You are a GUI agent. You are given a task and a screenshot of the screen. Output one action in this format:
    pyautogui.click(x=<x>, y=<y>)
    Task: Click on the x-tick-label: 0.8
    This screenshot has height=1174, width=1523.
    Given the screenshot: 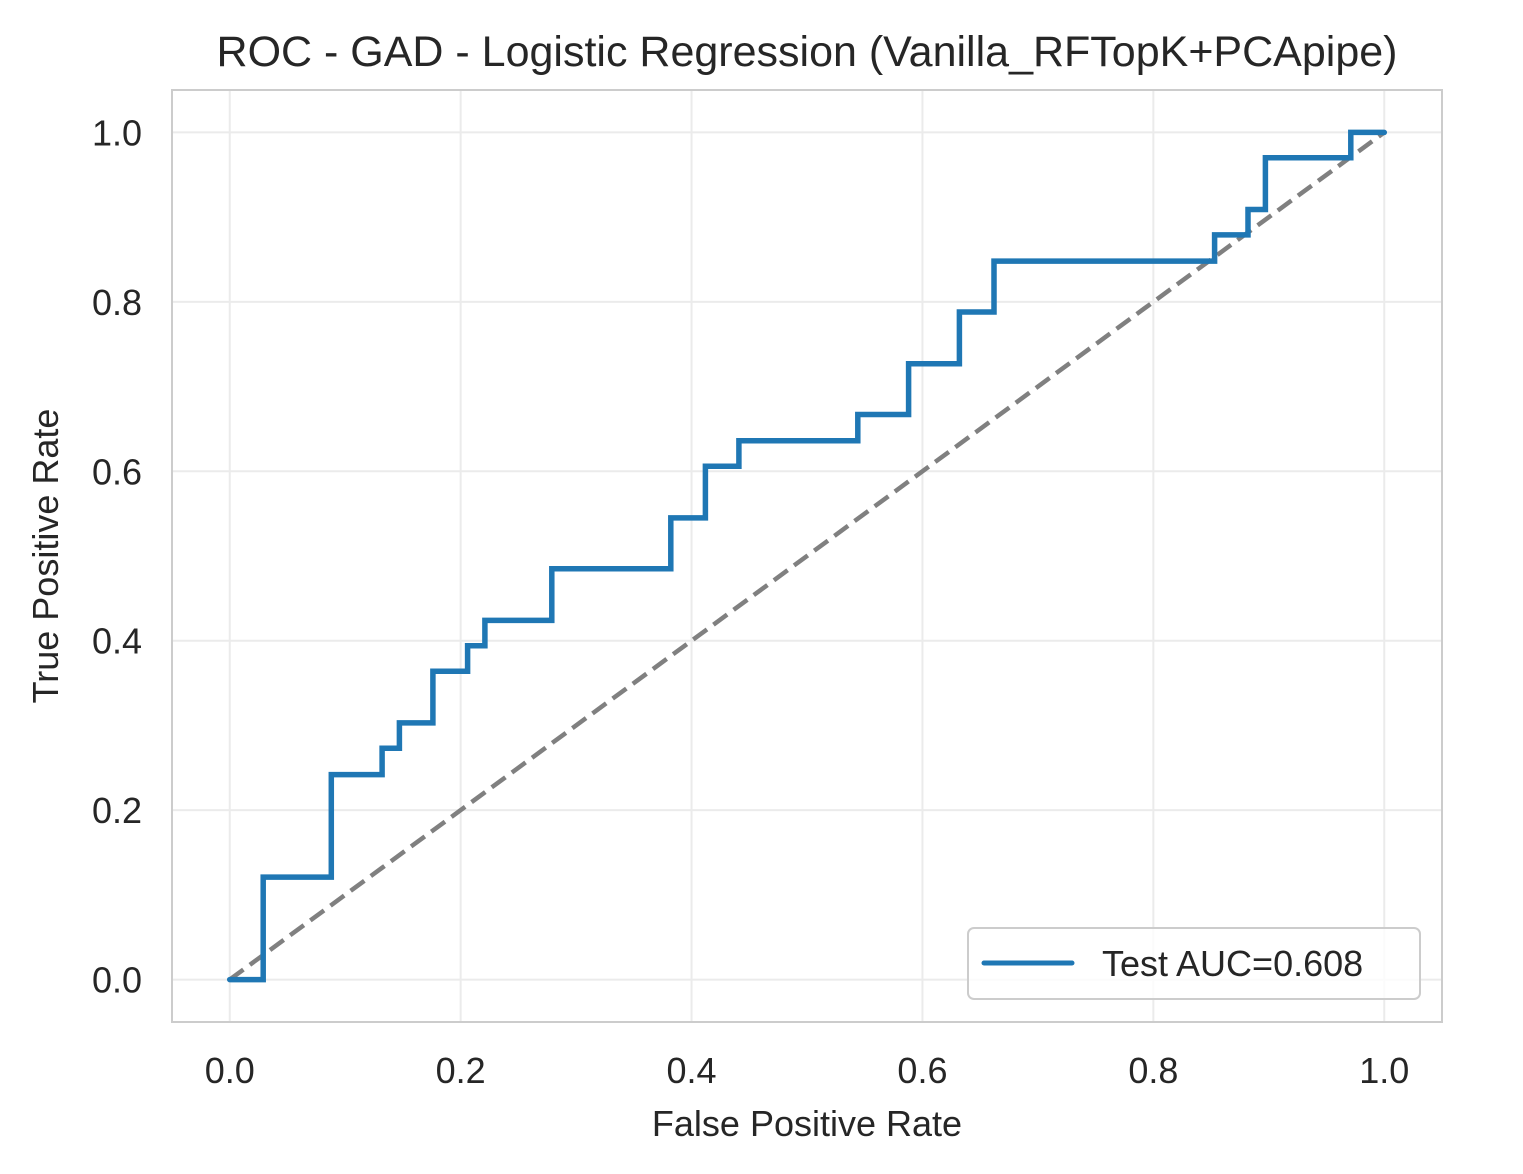 What is the action you would take?
    pyautogui.click(x=1153, y=1070)
    